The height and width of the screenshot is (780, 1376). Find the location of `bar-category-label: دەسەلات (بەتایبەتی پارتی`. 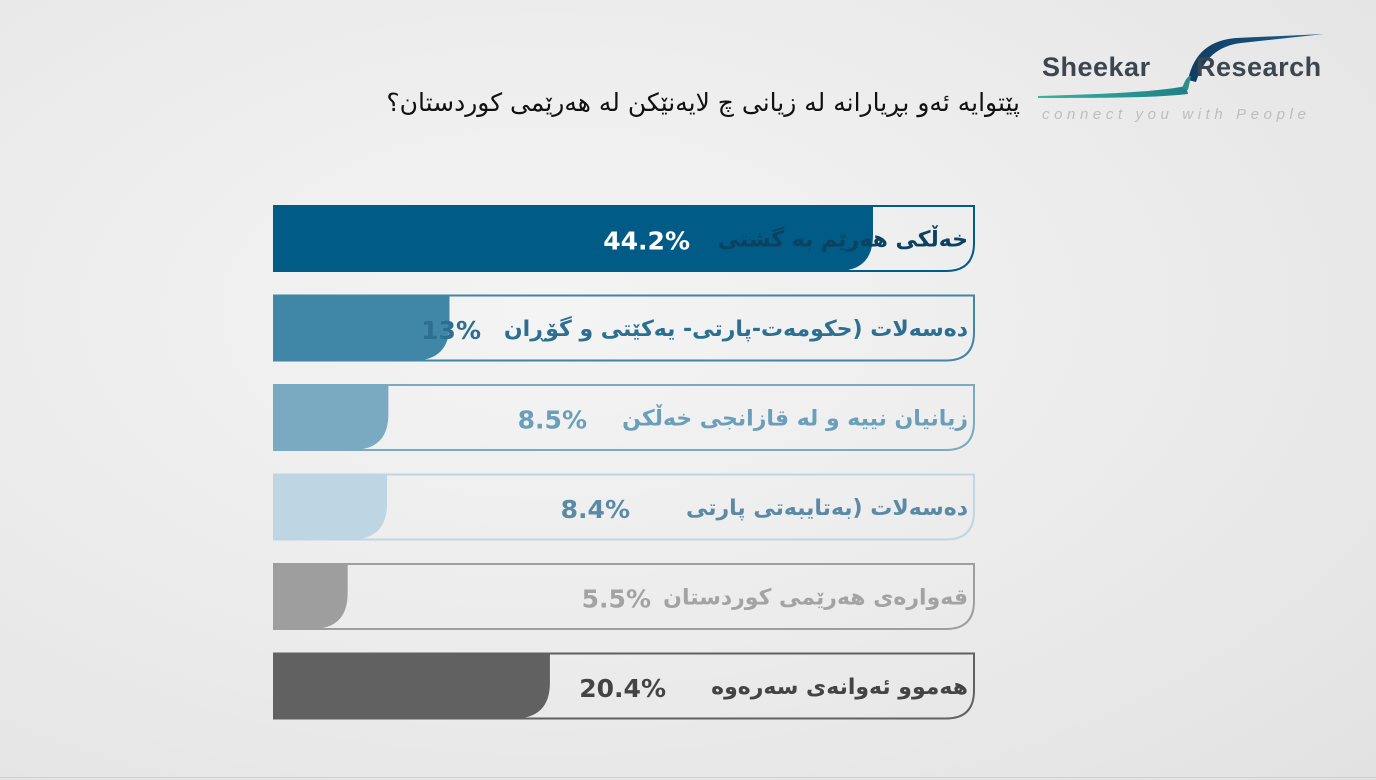

bar-category-label: دەسەلات (بەتایبەتی پارتی is located at coordinates (827, 508).